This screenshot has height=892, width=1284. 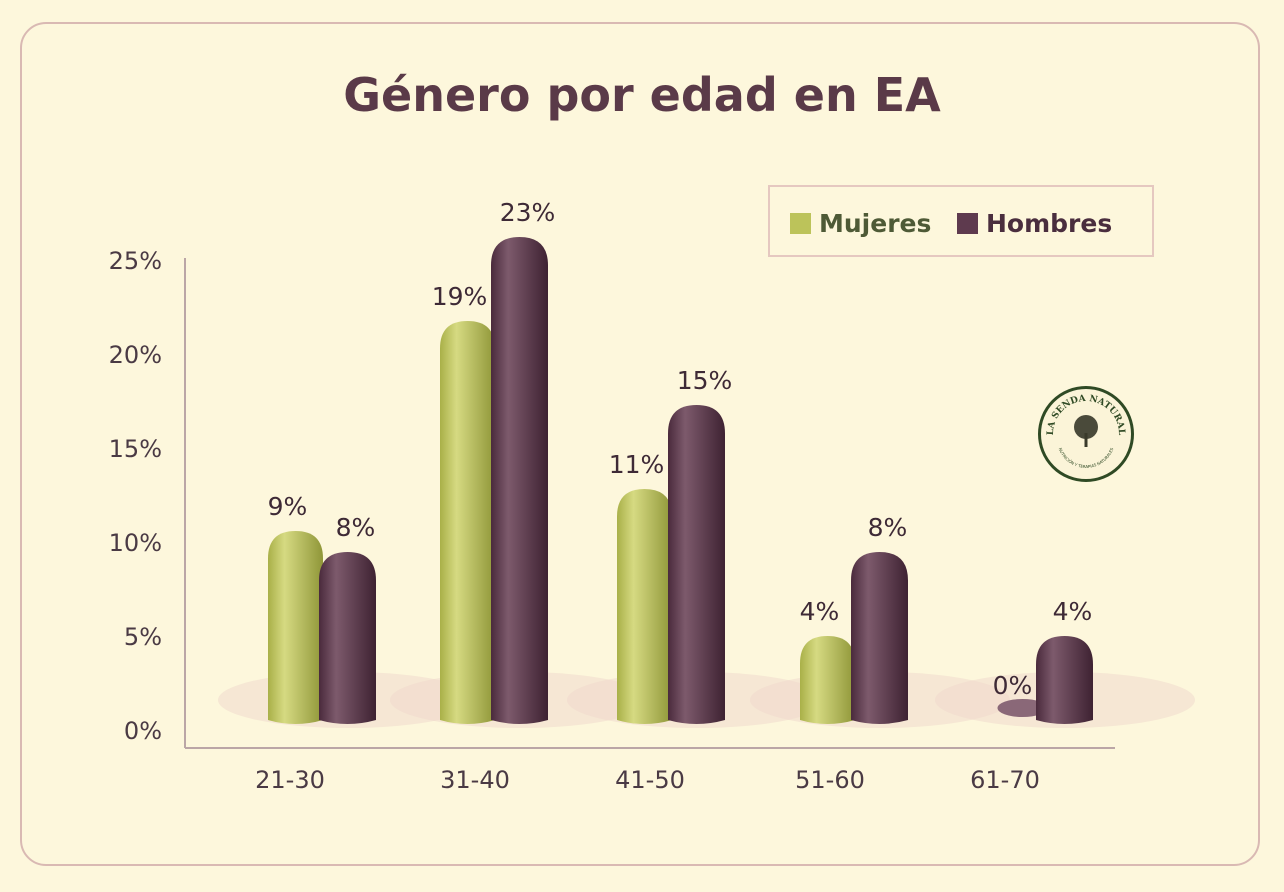 What do you see at coordinates (475, 780) in the screenshot?
I see `x-tick-label: 31-40` at bounding box center [475, 780].